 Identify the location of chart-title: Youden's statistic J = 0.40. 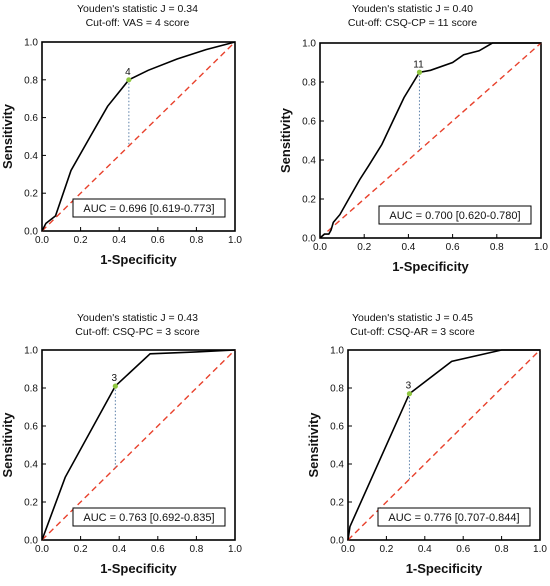
(412, 9).